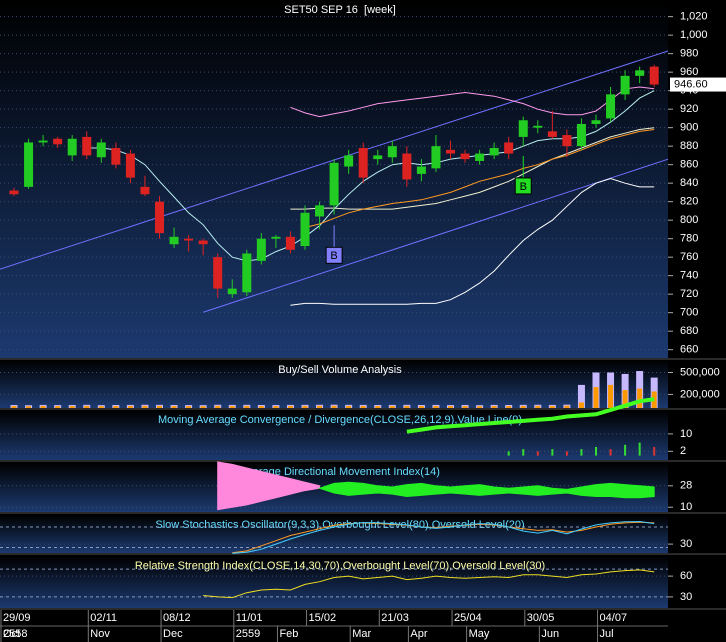 This screenshot has width=726, height=642. I want to click on panel-background, so click(334, 582).